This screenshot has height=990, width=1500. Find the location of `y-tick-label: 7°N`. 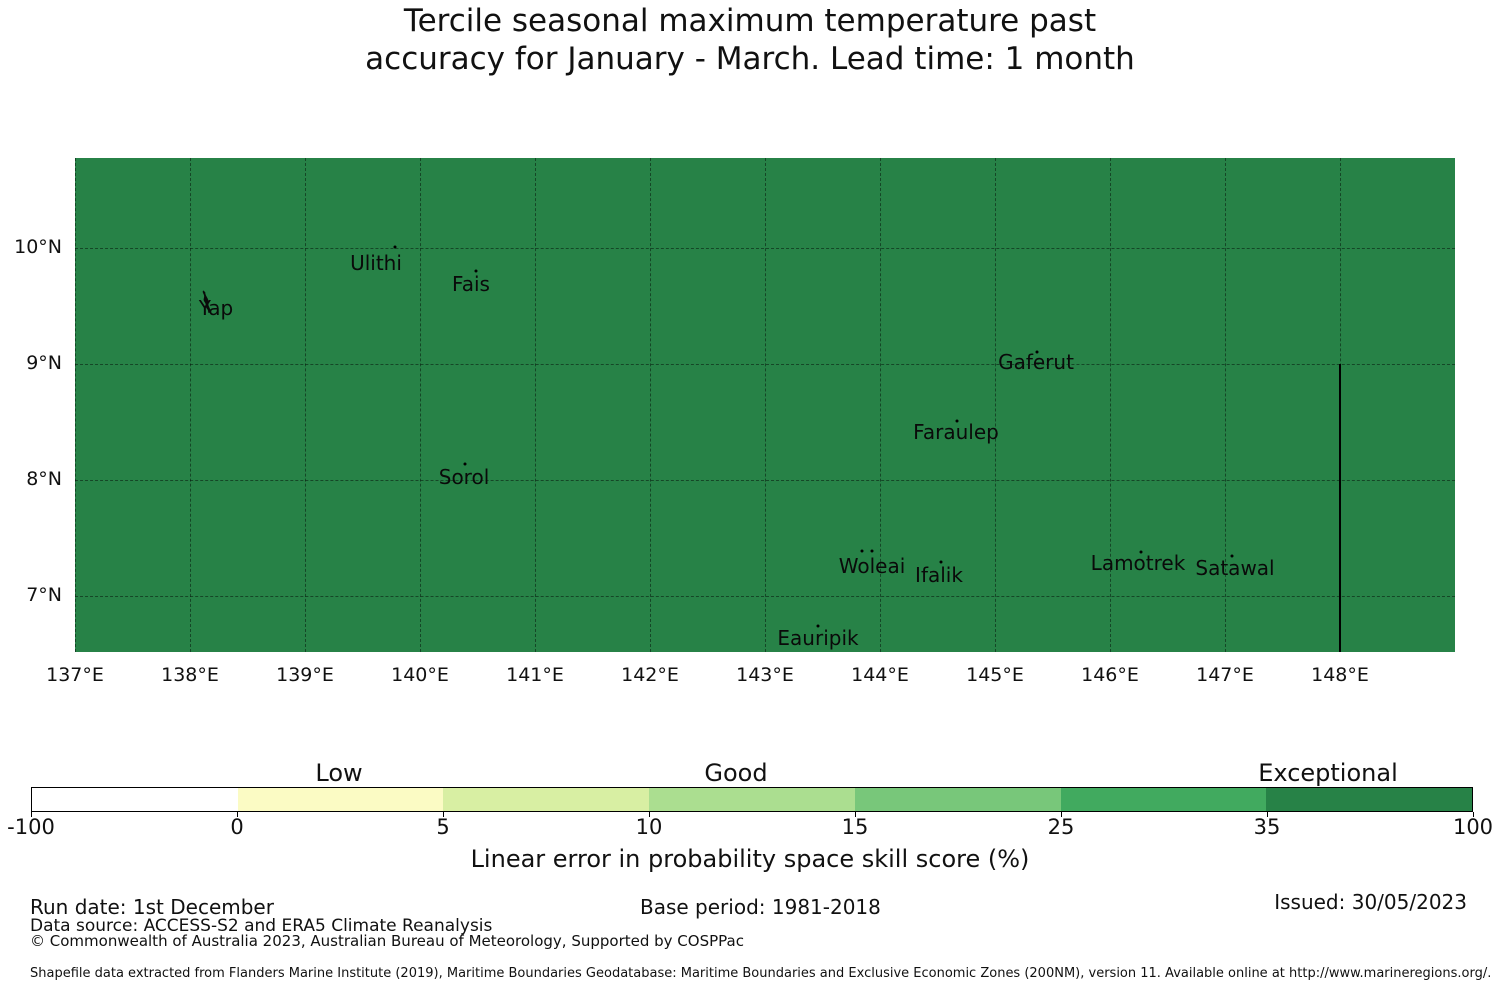

y-tick-label: 7°N is located at coordinates (44, 595).